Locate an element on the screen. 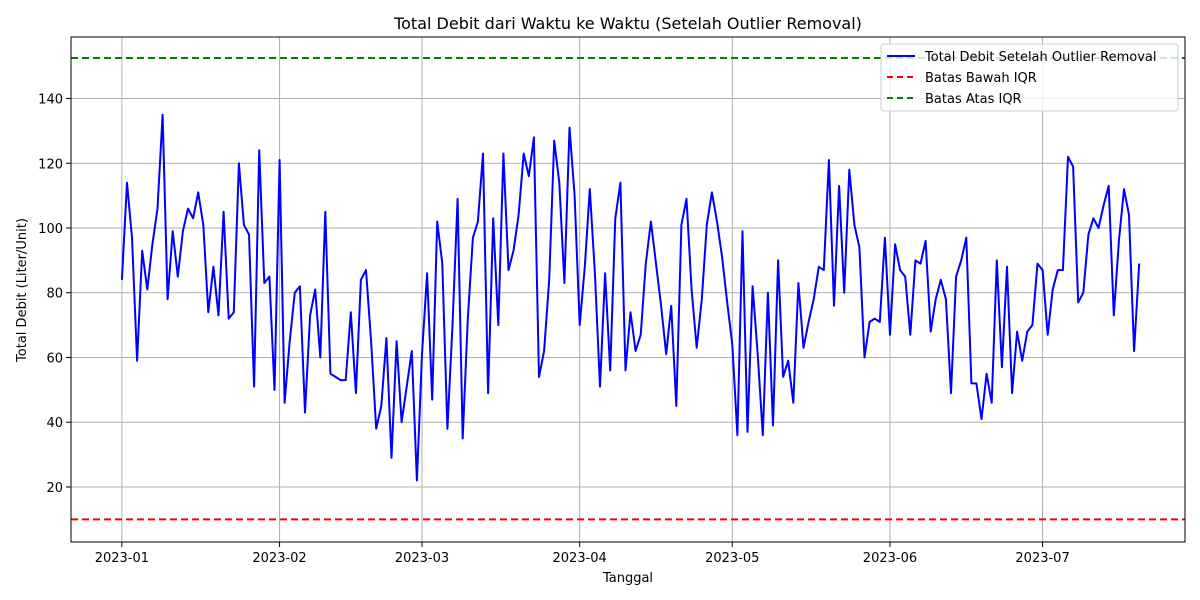  x-tick-label: 2023-01 is located at coordinates (122, 558).